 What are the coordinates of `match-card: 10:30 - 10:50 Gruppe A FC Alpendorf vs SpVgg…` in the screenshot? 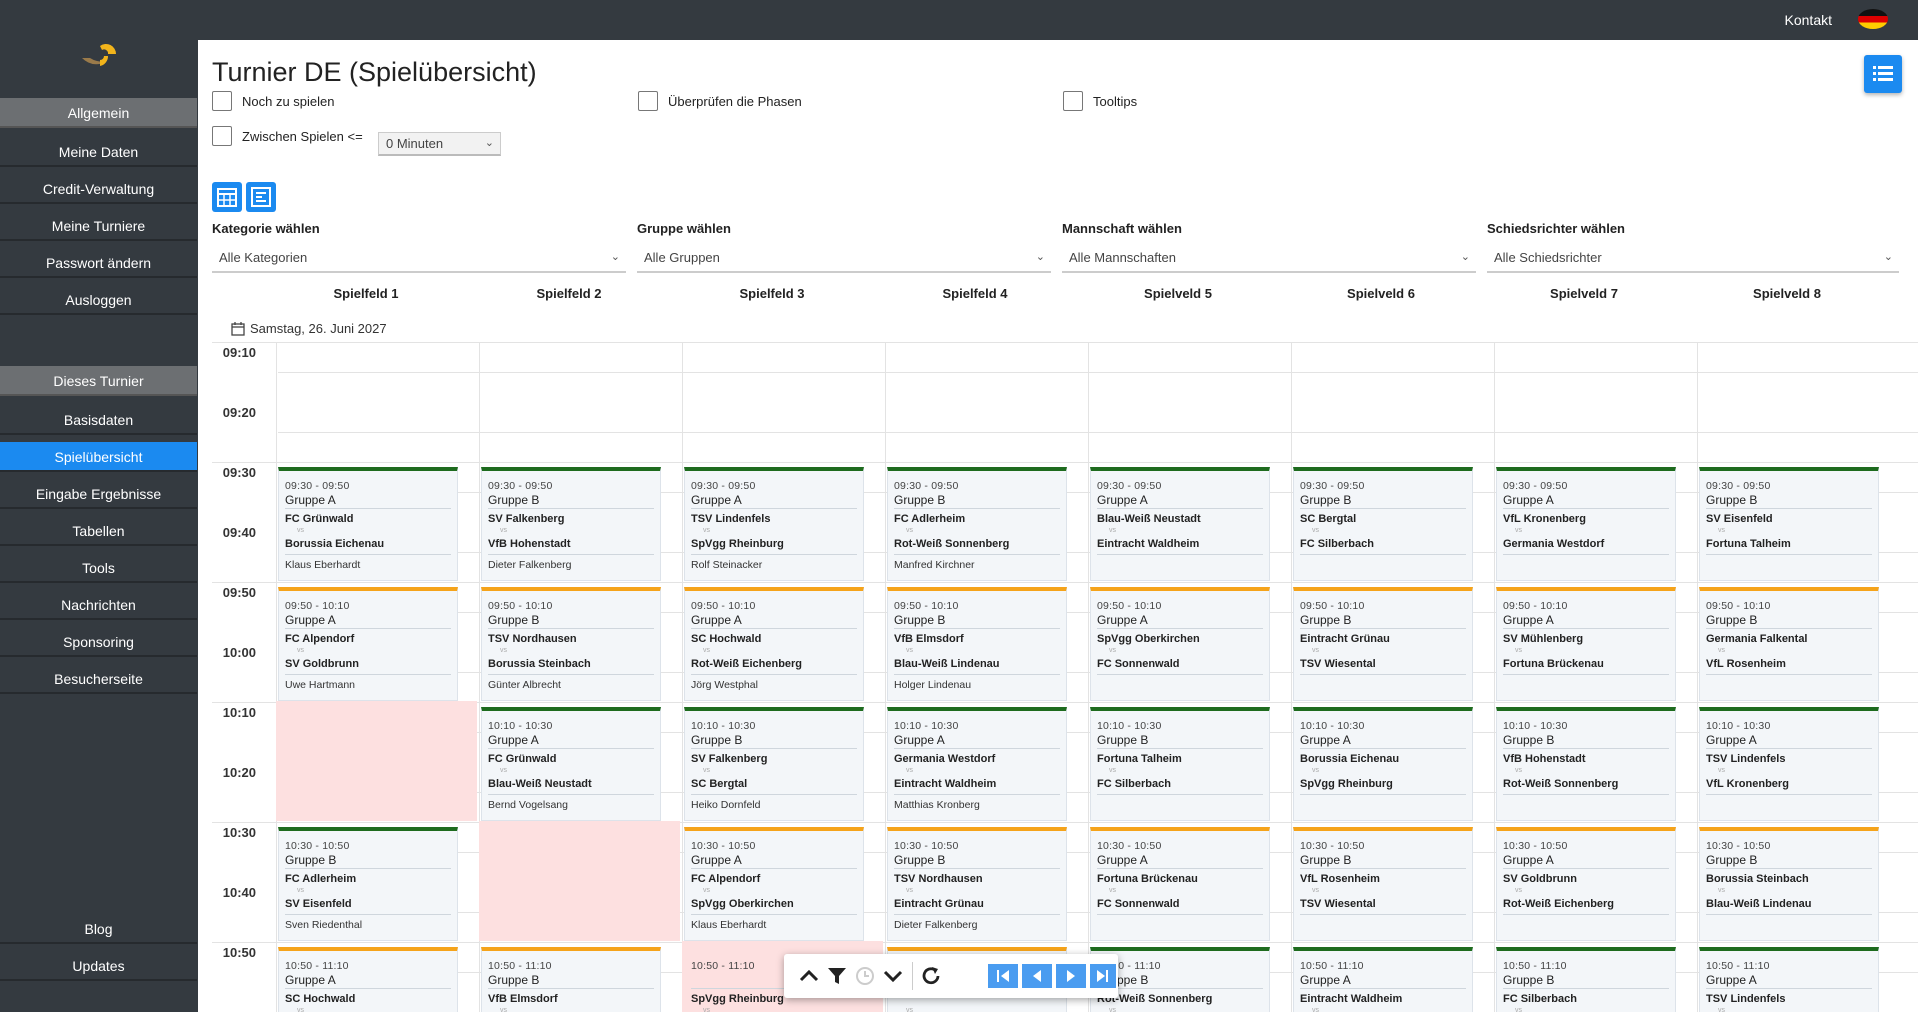 It's located at (774, 884).